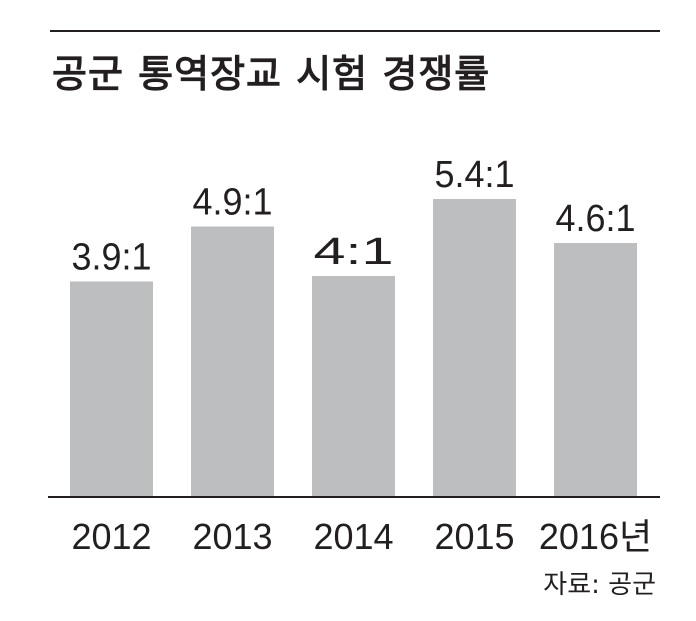 This screenshot has width=696, height=621. What do you see at coordinates (232, 536) in the screenshot?
I see `x-tick-label-2013: 2013` at bounding box center [232, 536].